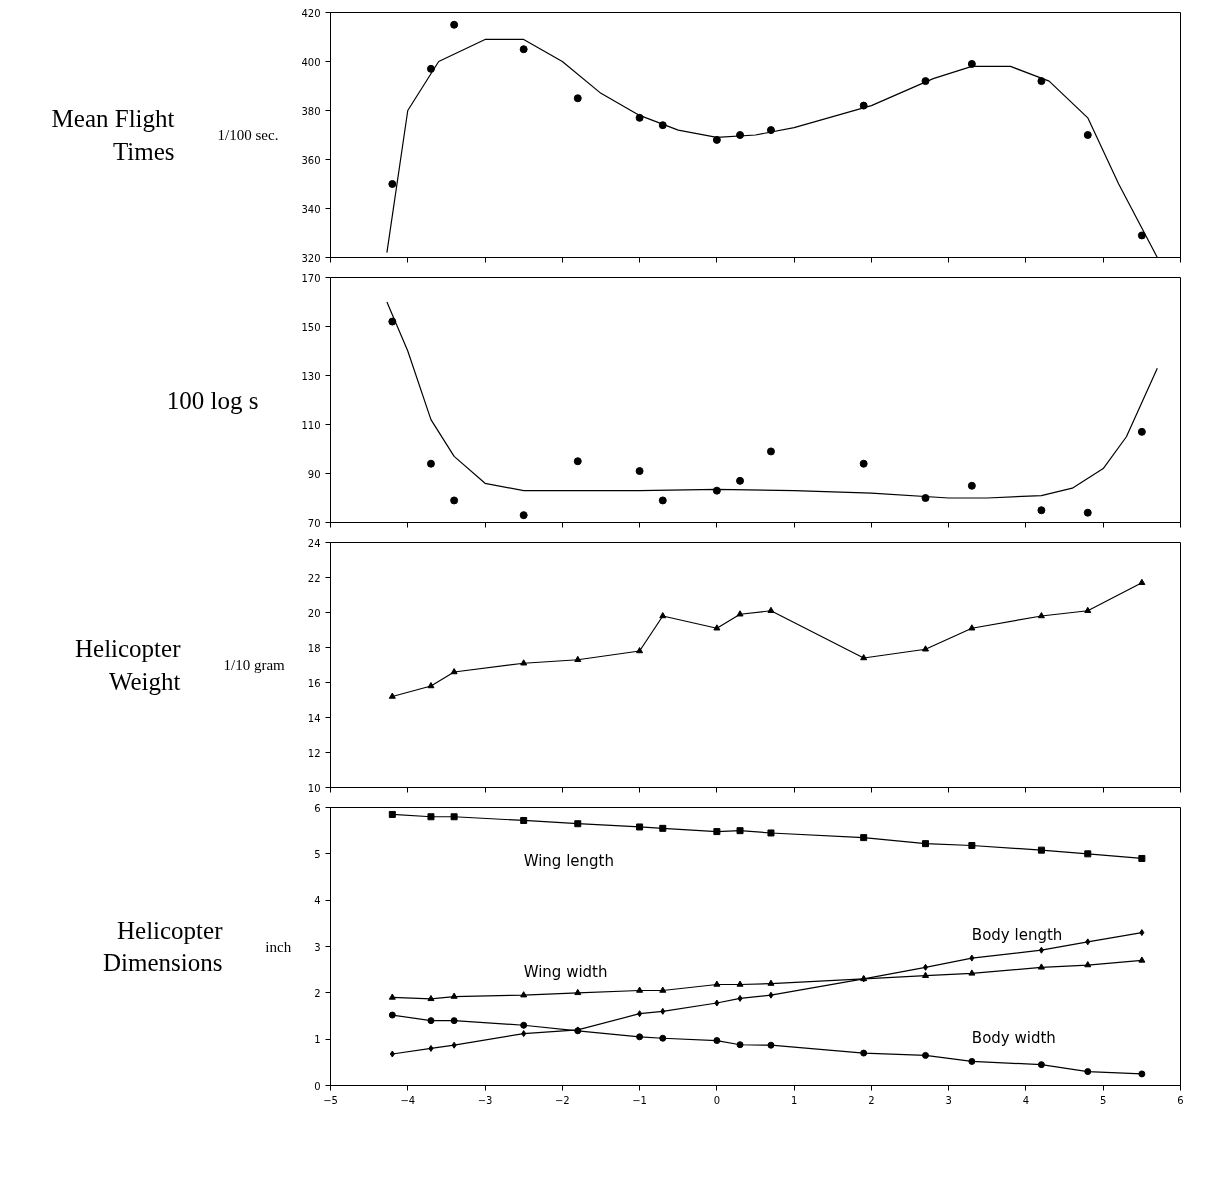 The height and width of the screenshot is (1199, 1232). I want to click on y-tick-label: 12, so click(314, 753).